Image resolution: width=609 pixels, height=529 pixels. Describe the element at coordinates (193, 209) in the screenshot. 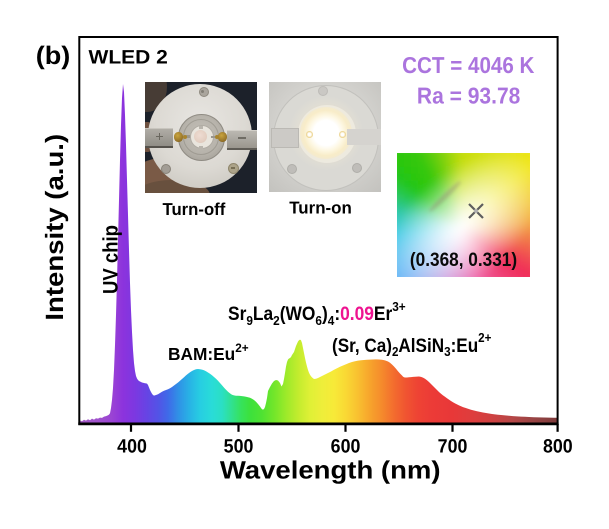

I see `svg-text: Turn-off` at that location.